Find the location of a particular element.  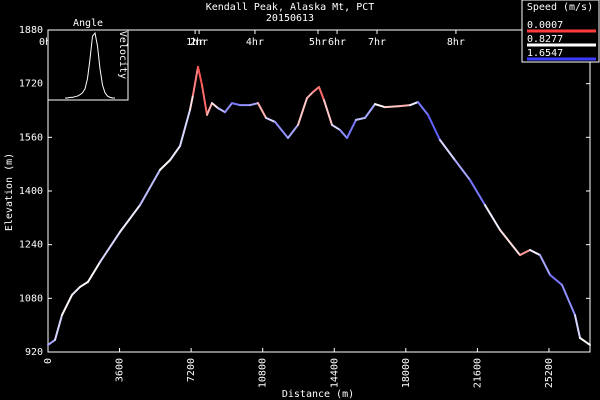

x-tick-label: 25200 is located at coordinates (549, 373).